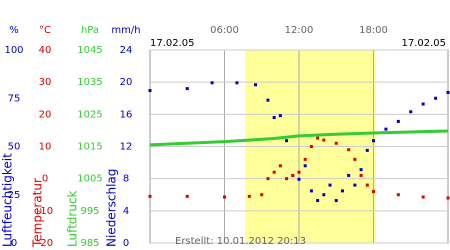 The width and height of the screenshot is (450, 250). What do you see at coordinates (423, 43) in the screenshot?
I see `date-end: 17.02.05` at bounding box center [423, 43].